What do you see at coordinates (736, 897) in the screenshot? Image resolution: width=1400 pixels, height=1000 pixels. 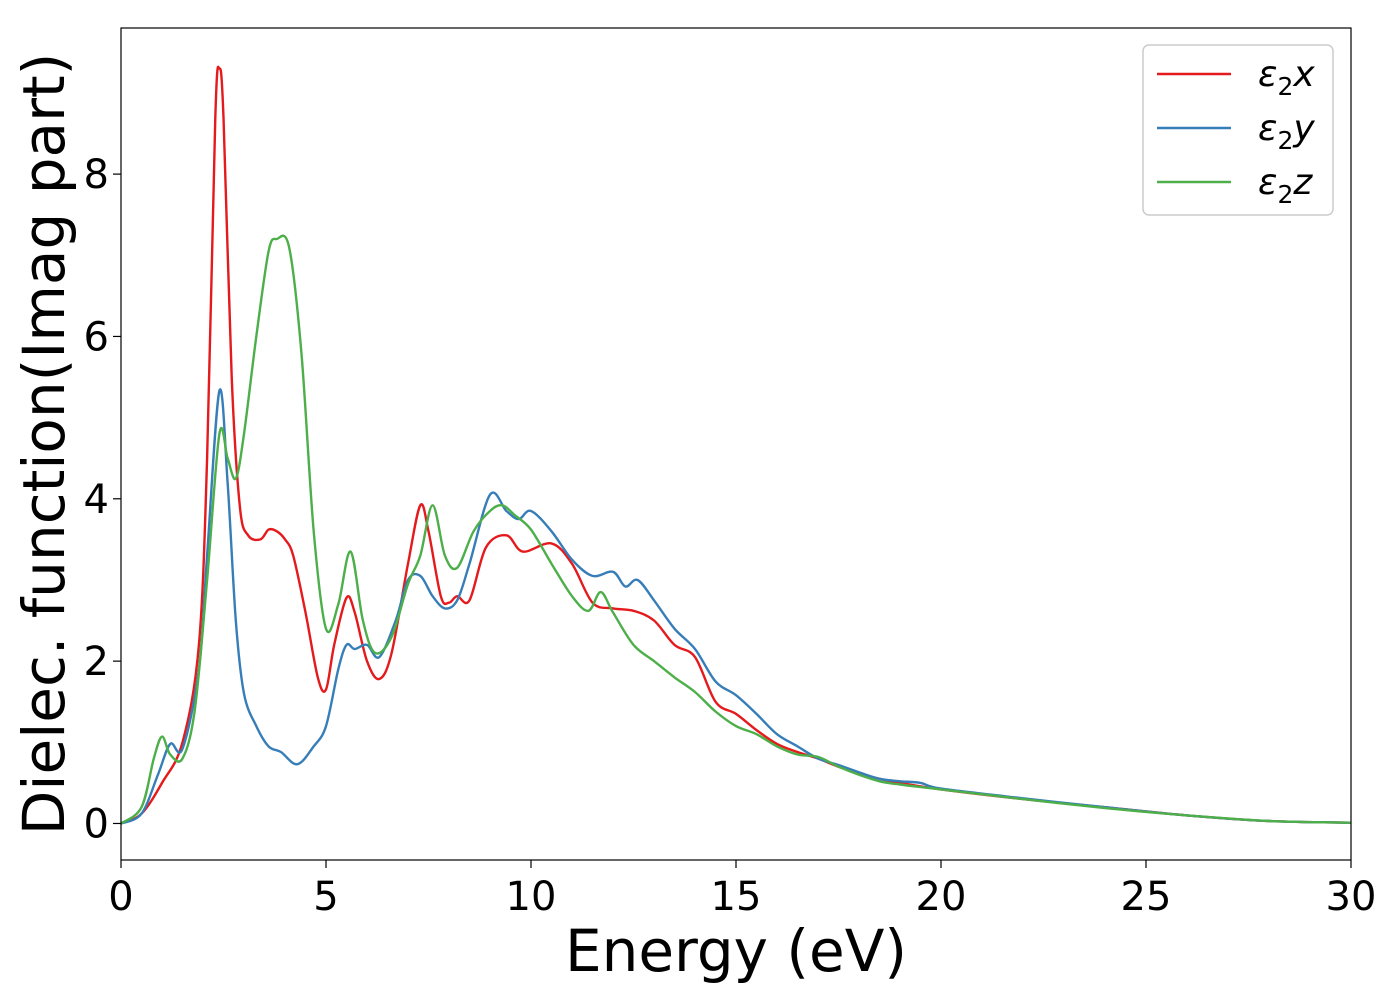 I see `x-tick-label: 15` at bounding box center [736, 897].